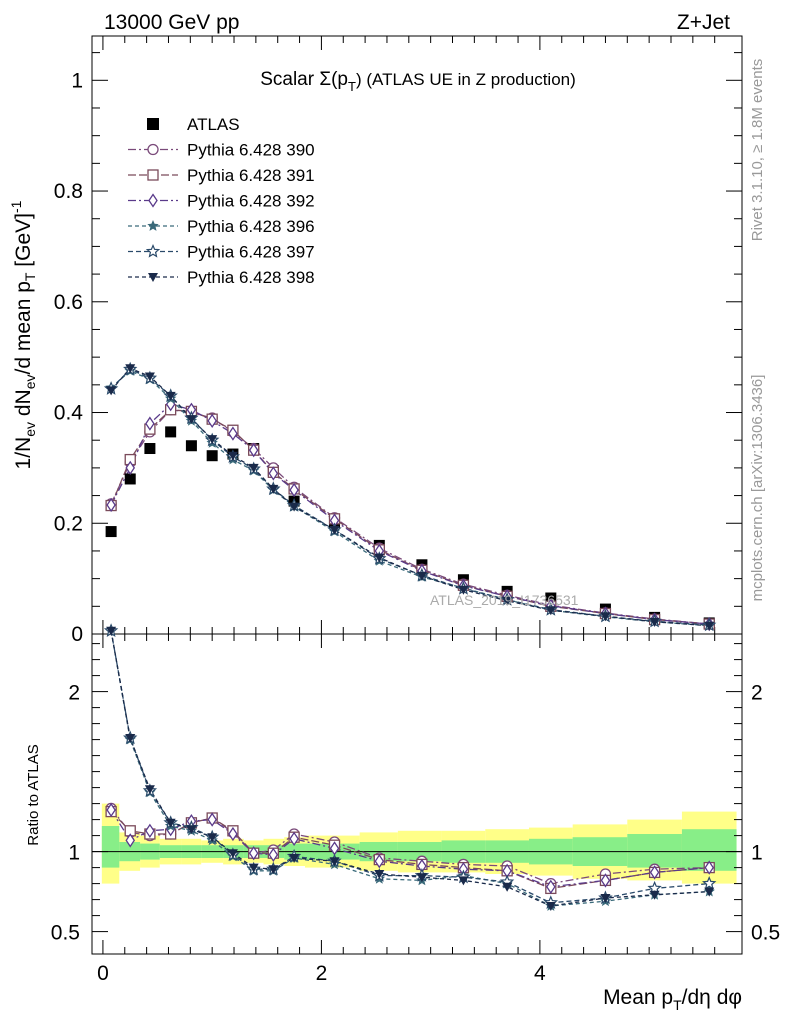  Describe the element at coordinates (69, 413) in the screenshot. I see `y-tick-label: 0.4` at that location.